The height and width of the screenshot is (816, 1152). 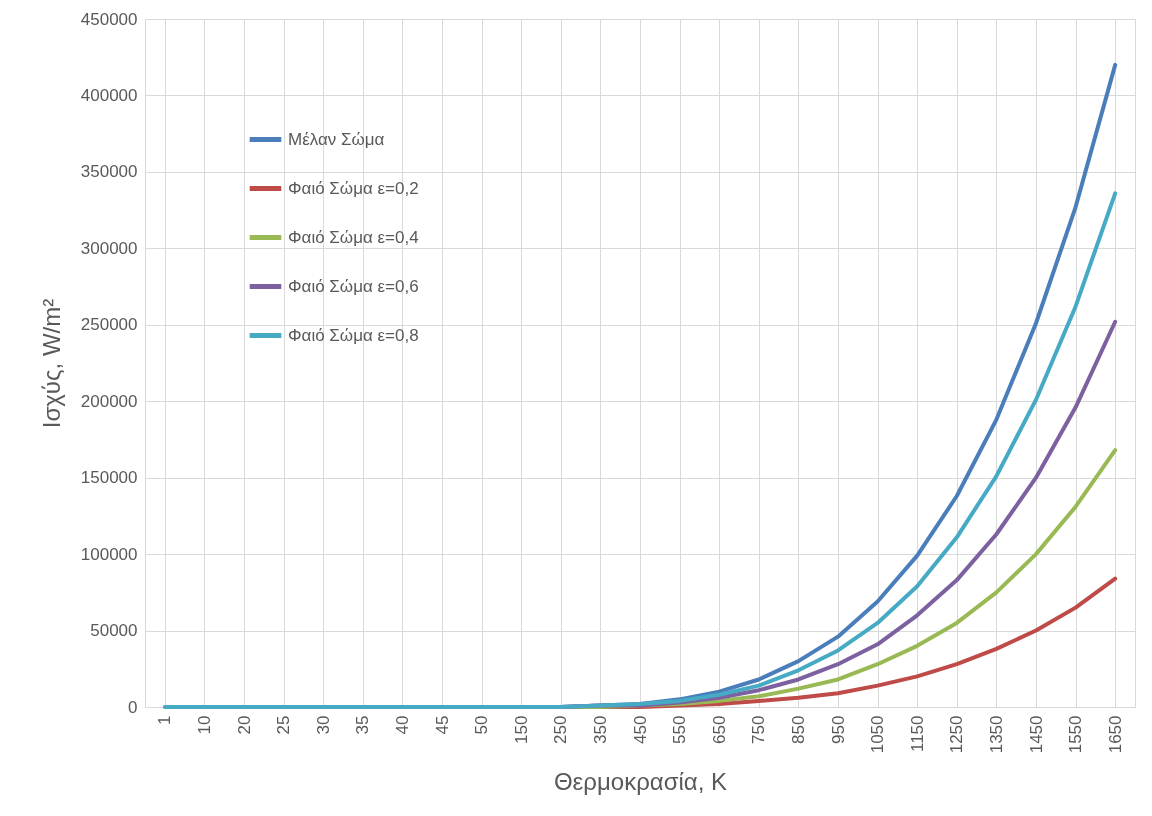 What do you see at coordinates (114, 631) in the screenshot?
I see `y-tick-label: 50000` at bounding box center [114, 631].